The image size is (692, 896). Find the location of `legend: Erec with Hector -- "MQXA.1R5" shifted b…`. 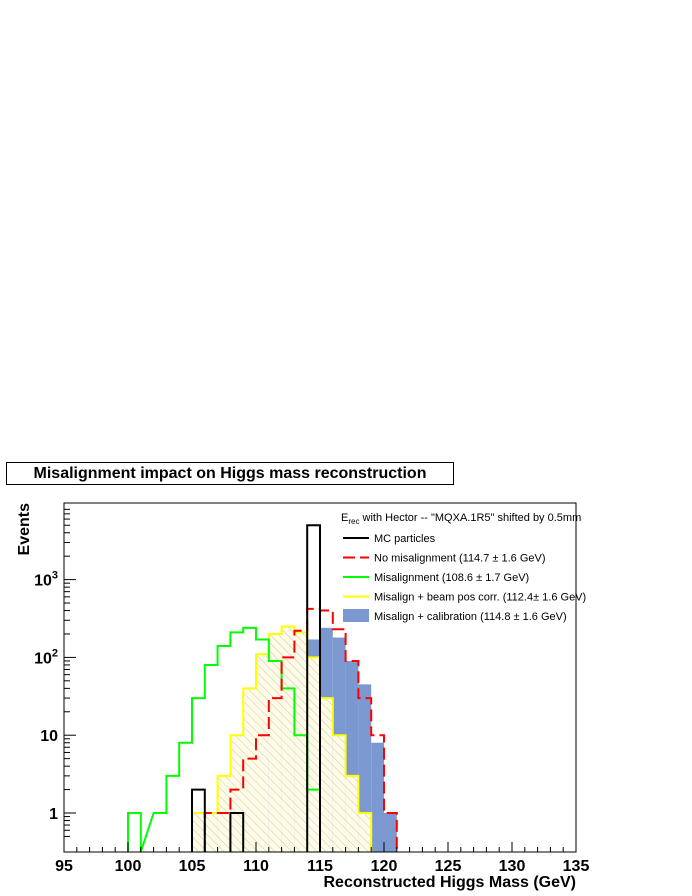

legend: Erec with Hector -- "MQXA.1R5" shifted b… is located at coordinates (463, 567).